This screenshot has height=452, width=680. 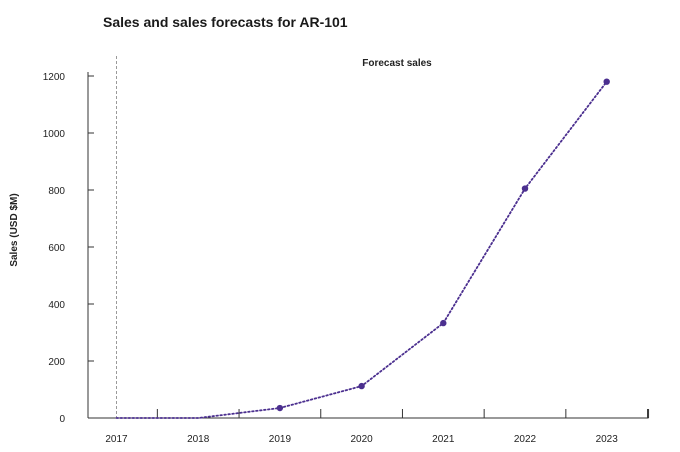 What do you see at coordinates (525, 439) in the screenshot?
I see `x-tick-label: 2022` at bounding box center [525, 439].